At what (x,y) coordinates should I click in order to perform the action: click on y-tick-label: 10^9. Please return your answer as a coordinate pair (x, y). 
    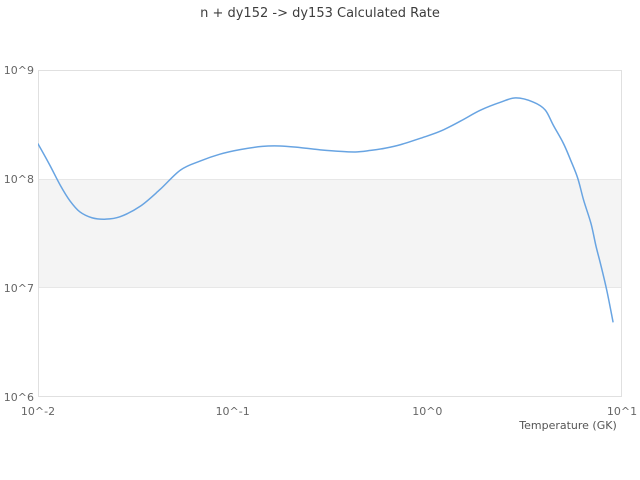
    Looking at the image, I should click on (18, 70).